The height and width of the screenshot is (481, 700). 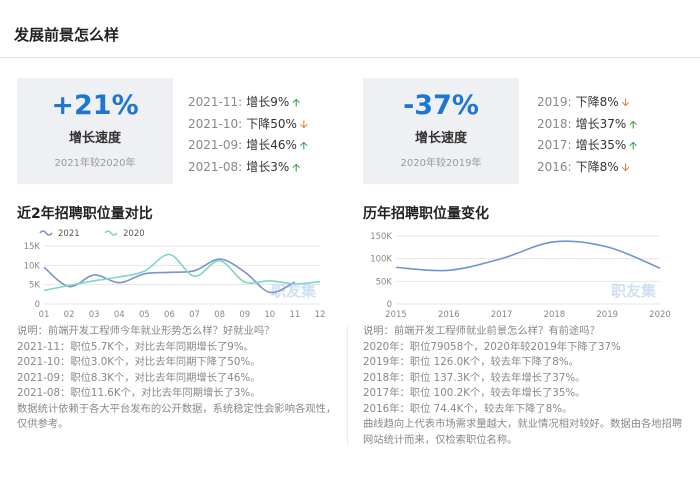 What do you see at coordinates (69, 315) in the screenshot?
I see `x-tick-label: 02` at bounding box center [69, 315].